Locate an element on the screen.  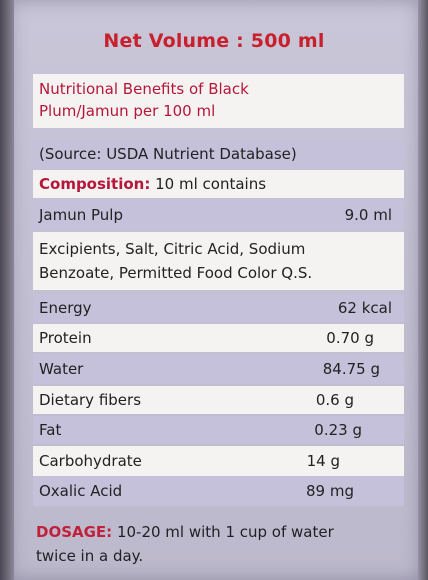
jamun-pulp-row: Jamun Pulp 9.0 ml is located at coordinates (218, 215).